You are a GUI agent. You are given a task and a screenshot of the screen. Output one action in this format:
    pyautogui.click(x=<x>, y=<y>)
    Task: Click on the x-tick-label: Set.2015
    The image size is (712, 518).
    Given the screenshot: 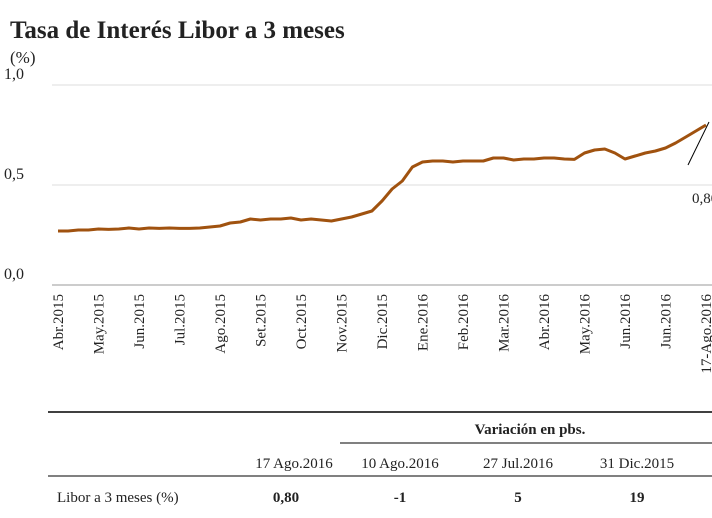 What is the action you would take?
    pyautogui.click(x=262, y=320)
    